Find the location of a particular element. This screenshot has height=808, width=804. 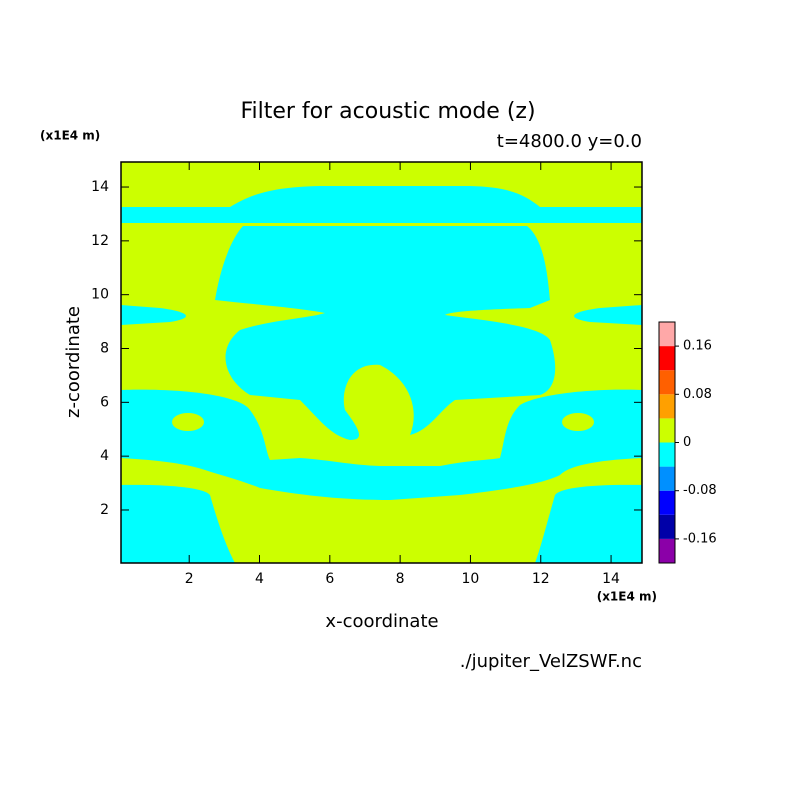

x-tick-label: 2 is located at coordinates (189, 579).